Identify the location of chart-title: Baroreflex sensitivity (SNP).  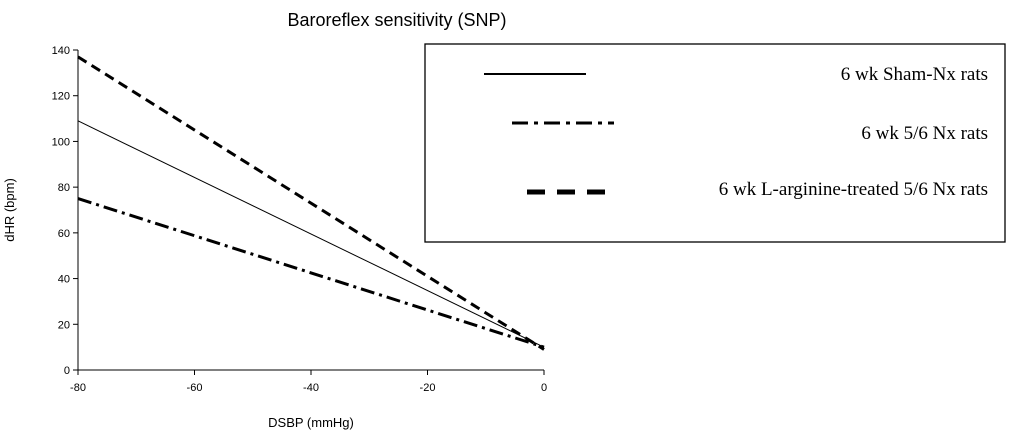
(396, 20).